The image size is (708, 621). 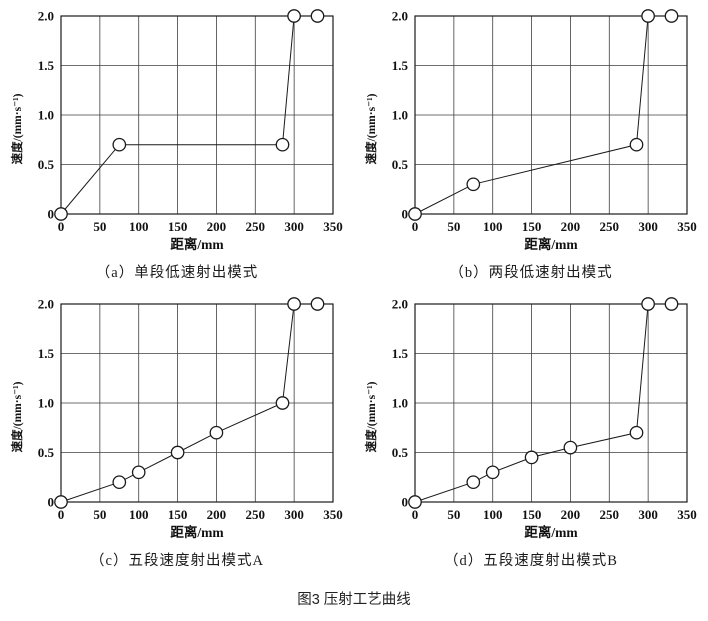 I want to click on figure-caption: 图3 压射工艺曲线, so click(x=354, y=600).